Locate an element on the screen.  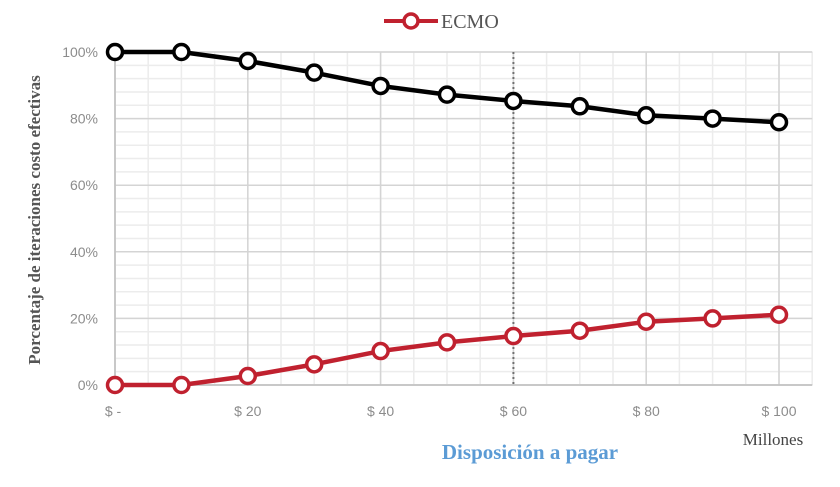
x-axis-ticks: $ - $ 20 $ 40 $ 60 $ 80 $ 100 is located at coordinates (451, 411).